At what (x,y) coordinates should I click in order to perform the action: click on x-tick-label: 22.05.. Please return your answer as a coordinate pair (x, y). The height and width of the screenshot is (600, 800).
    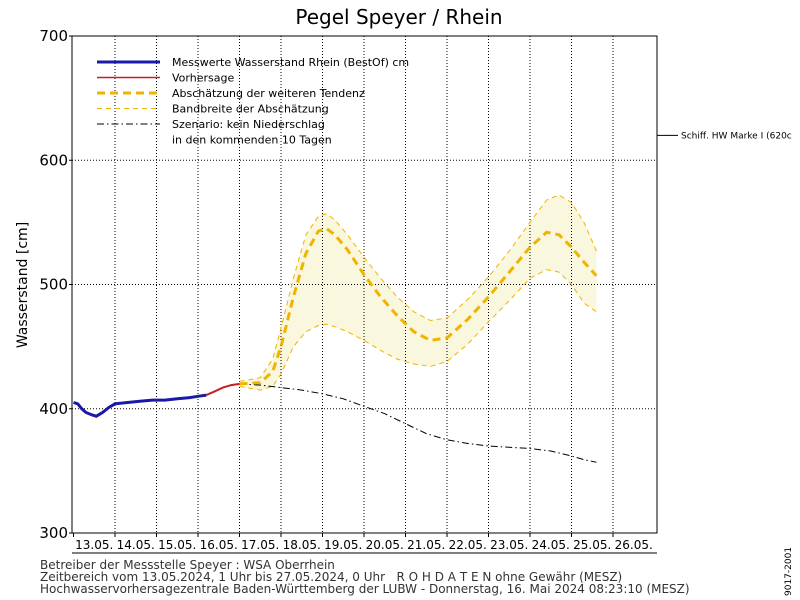
    Looking at the image, I should click on (468, 545).